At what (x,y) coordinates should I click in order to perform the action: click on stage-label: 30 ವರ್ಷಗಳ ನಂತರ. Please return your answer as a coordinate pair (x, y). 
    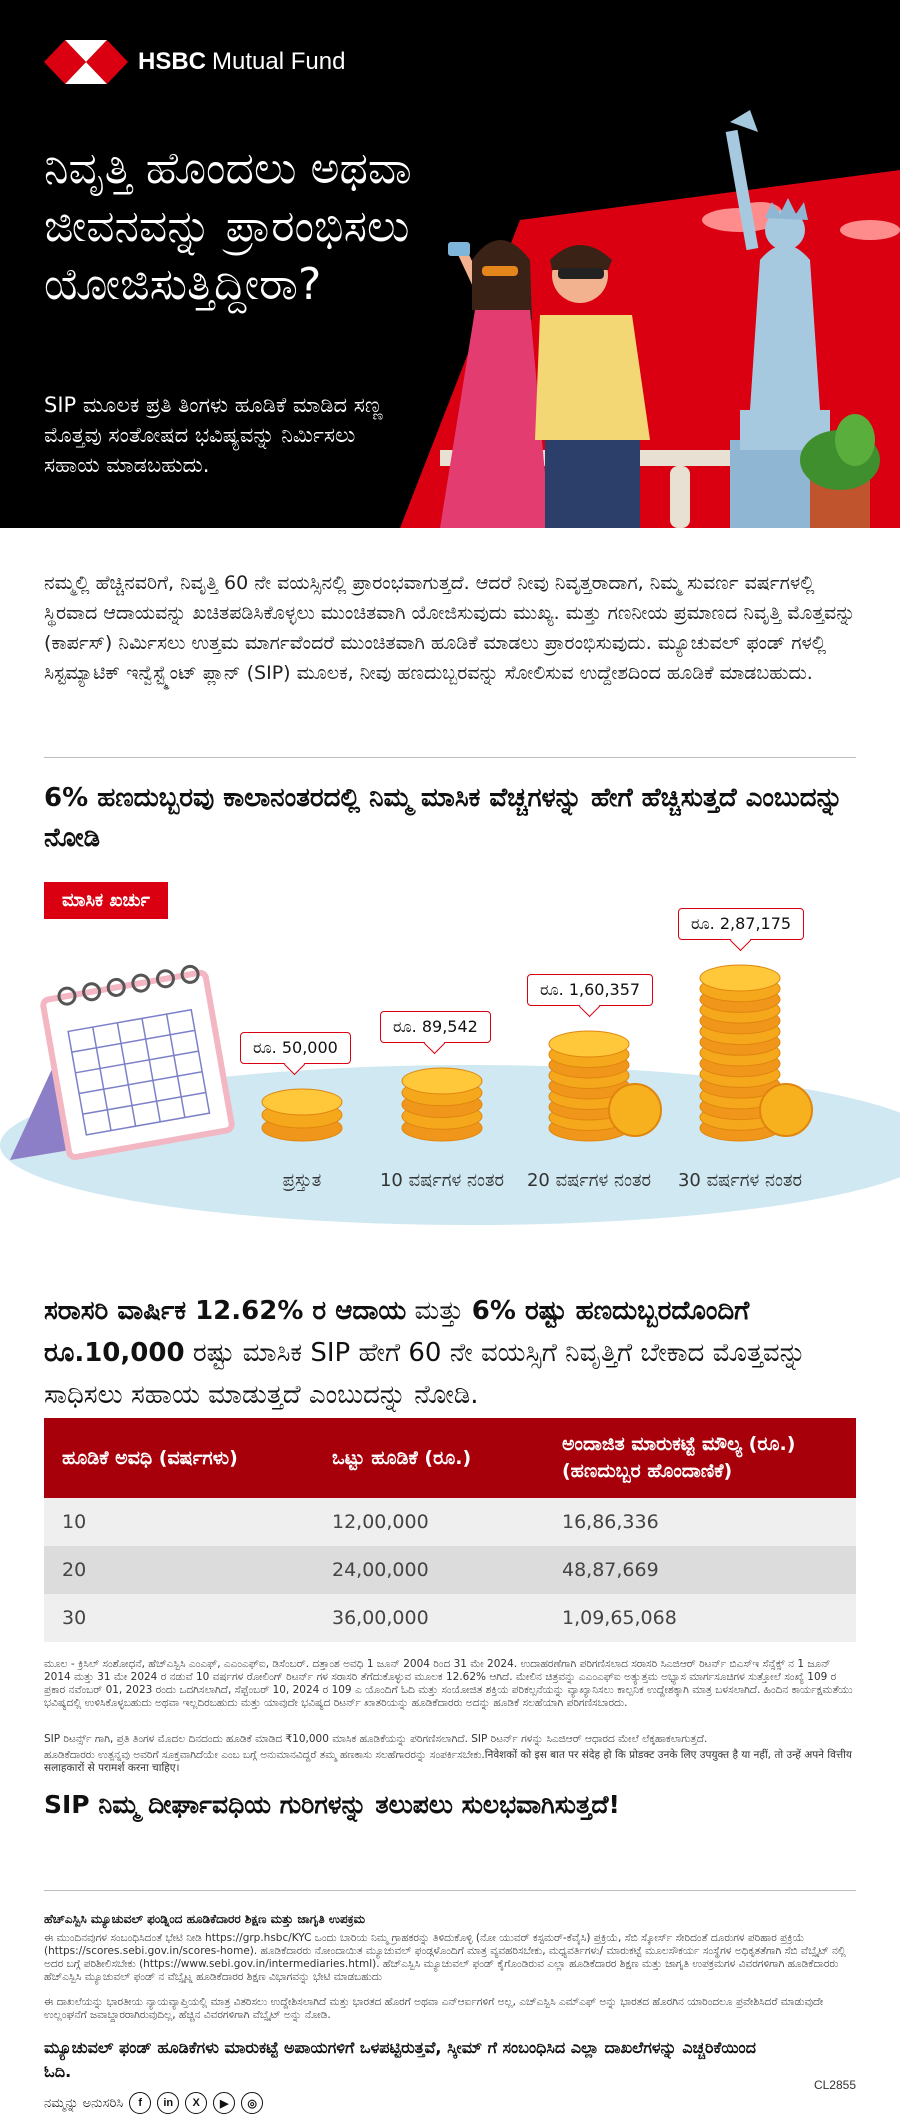
    Looking at the image, I should click on (740, 1180).